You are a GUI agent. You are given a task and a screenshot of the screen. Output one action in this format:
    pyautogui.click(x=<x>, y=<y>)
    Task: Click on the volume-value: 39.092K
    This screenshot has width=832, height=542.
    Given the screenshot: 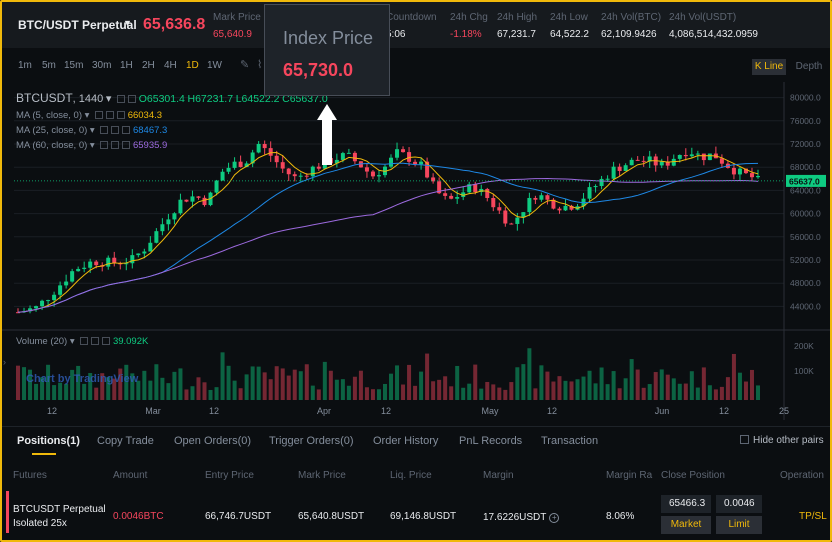 What is the action you would take?
    pyautogui.click(x=130, y=341)
    